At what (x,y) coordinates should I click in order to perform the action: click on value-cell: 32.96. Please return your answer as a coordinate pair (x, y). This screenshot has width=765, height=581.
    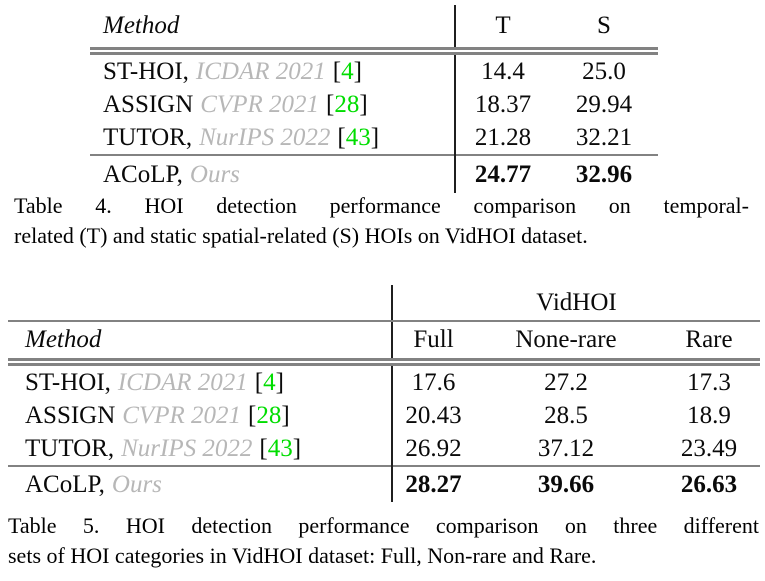
    Looking at the image, I should click on (604, 173).